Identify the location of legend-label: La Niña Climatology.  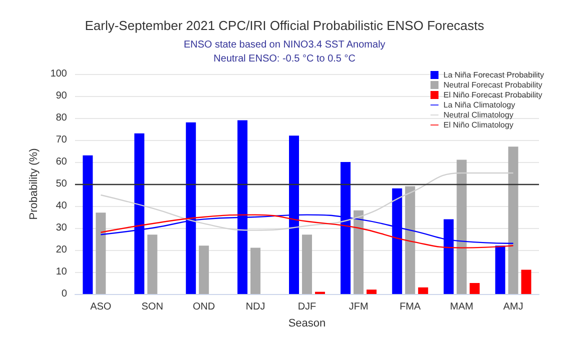
(480, 105).